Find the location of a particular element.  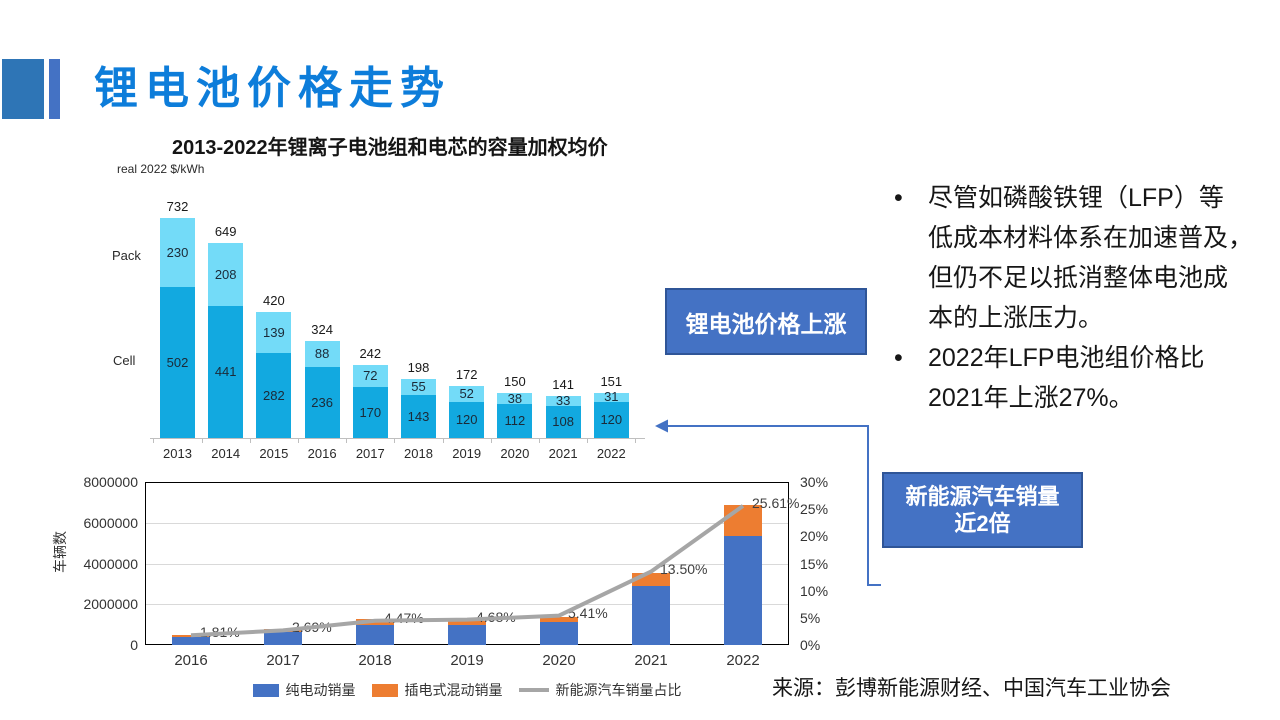

cell-value-label: 112 is located at coordinates (515, 421).